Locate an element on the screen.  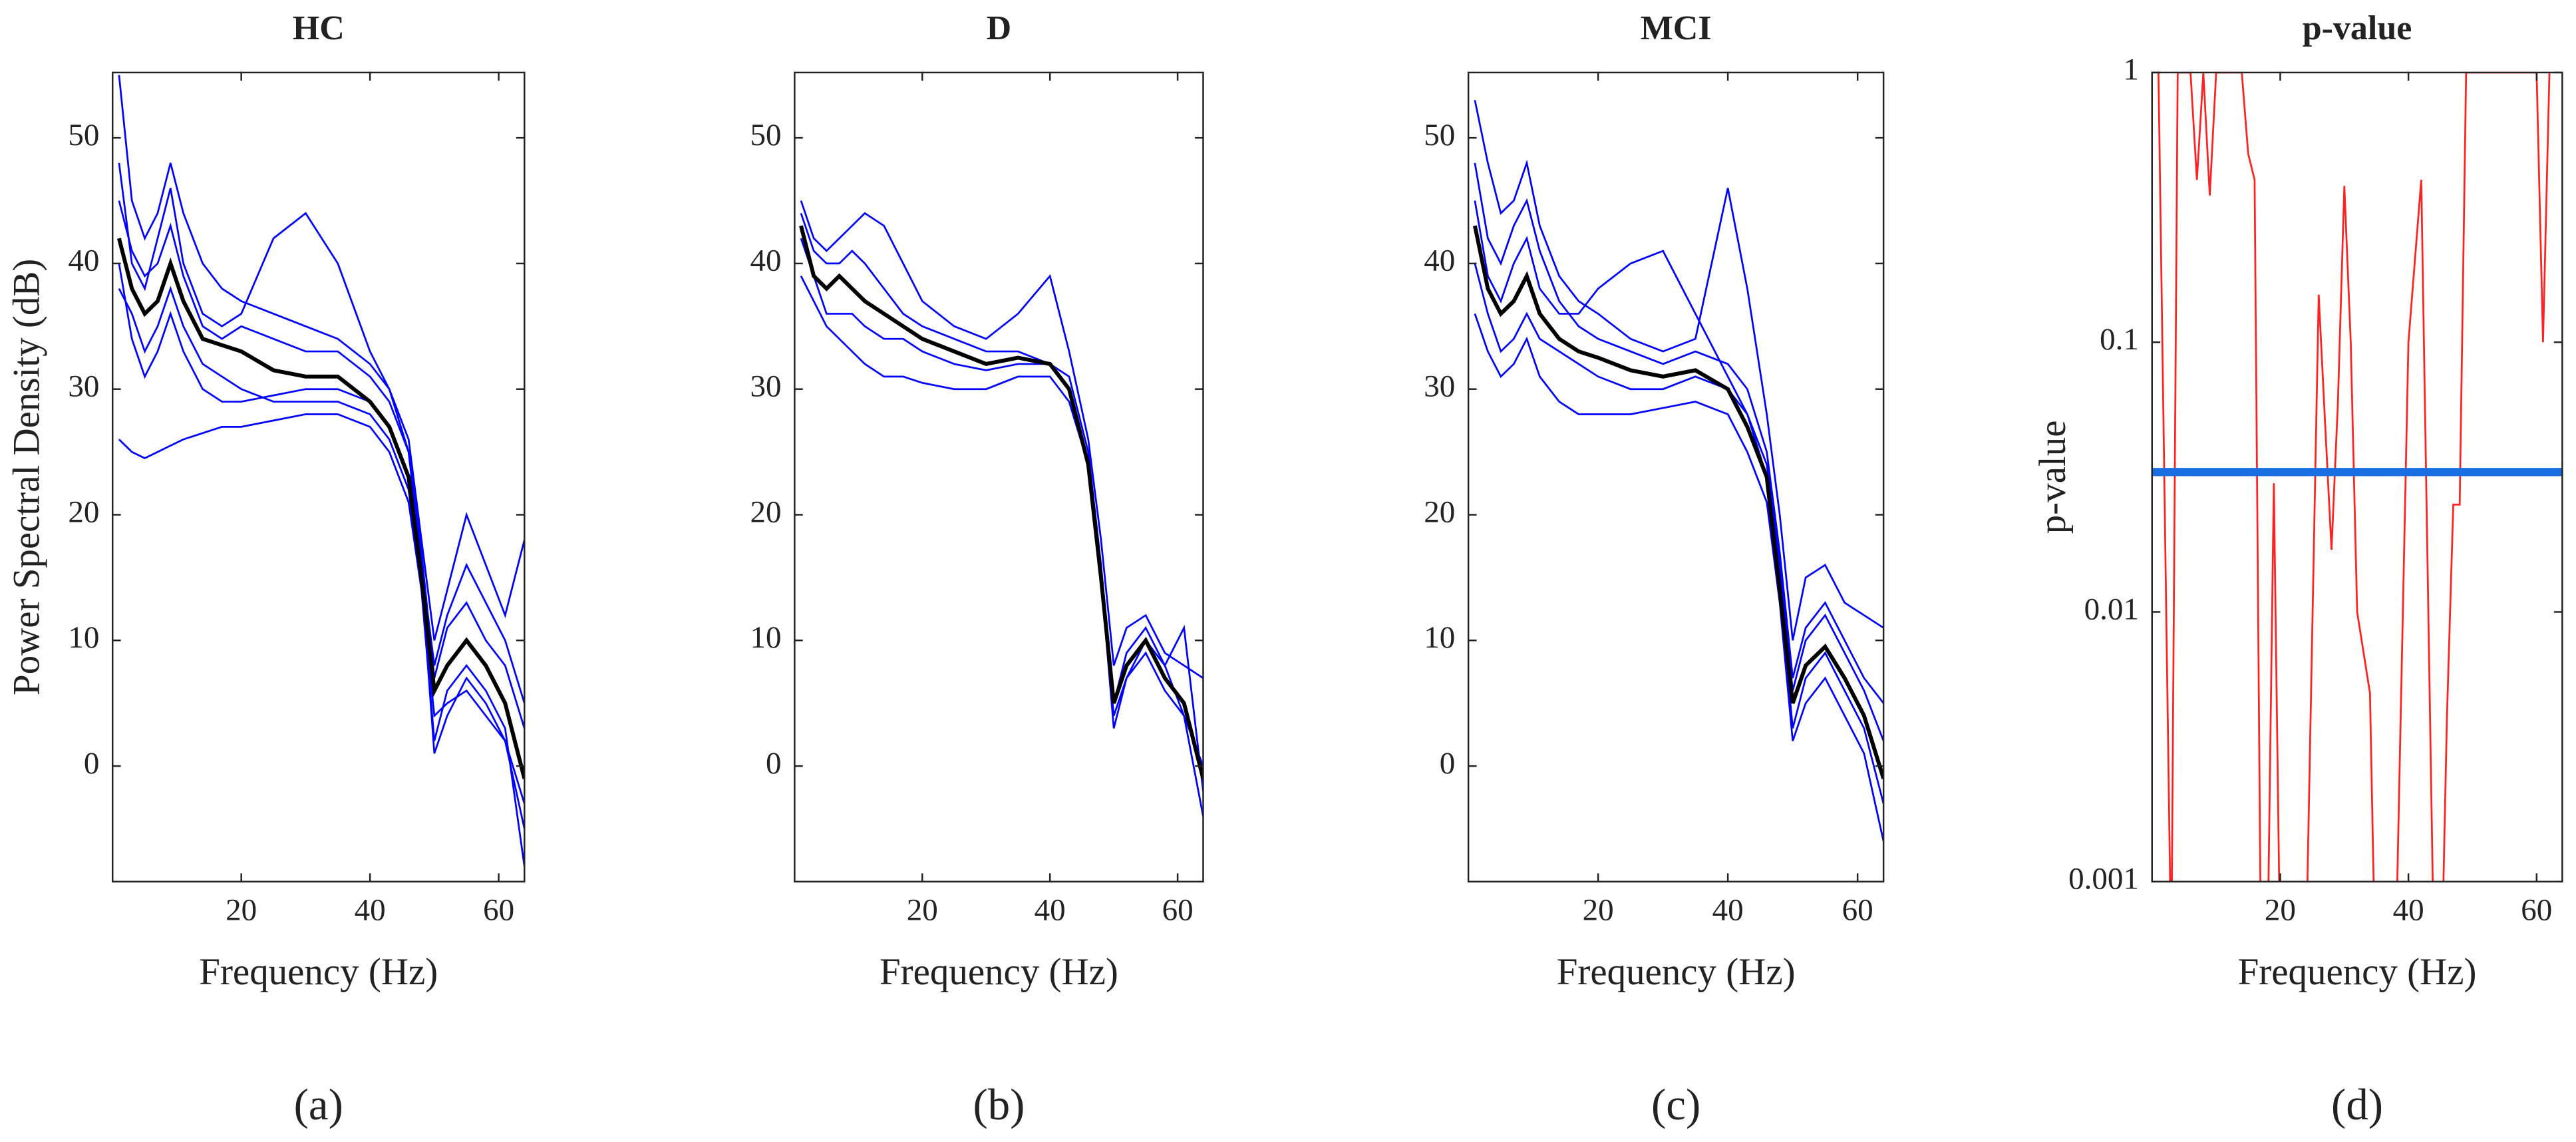
chart-title: HC is located at coordinates (319, 28).